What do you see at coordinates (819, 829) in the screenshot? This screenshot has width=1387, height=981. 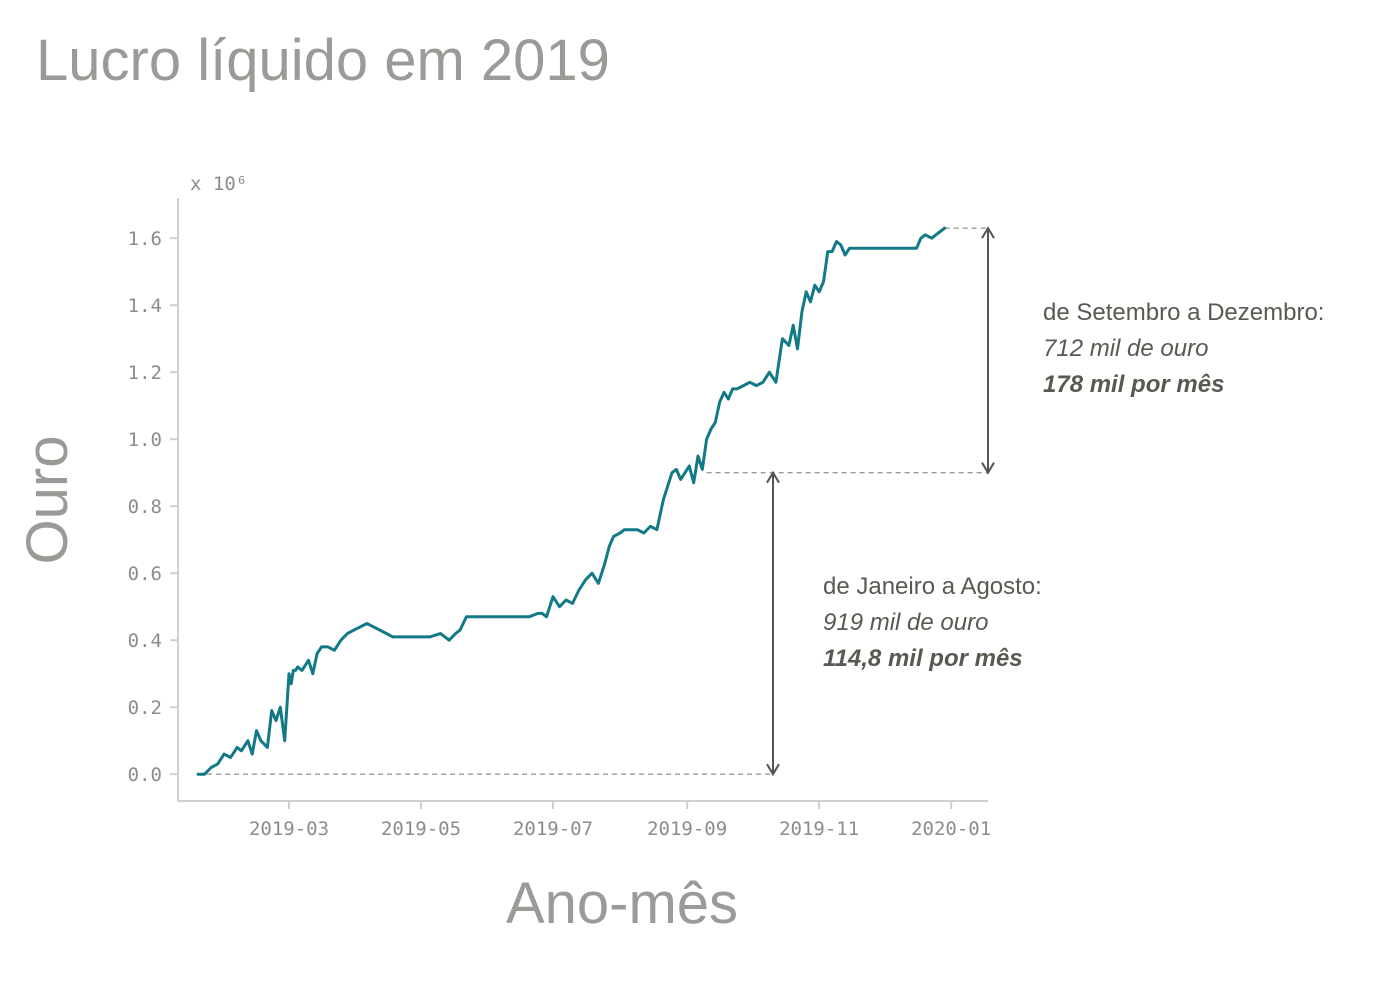 I see `x-tick-label: 2019-11` at bounding box center [819, 829].